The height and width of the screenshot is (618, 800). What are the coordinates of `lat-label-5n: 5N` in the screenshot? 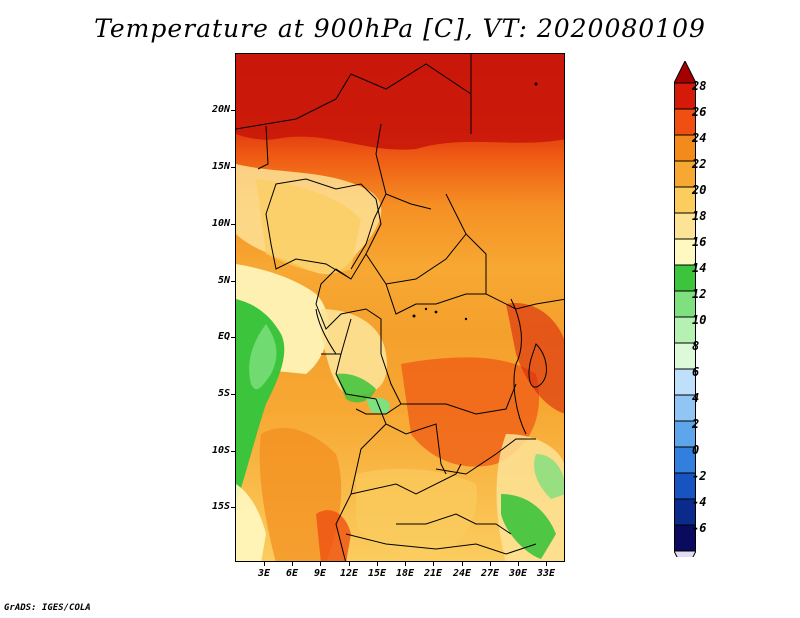 It's located at (223, 280).